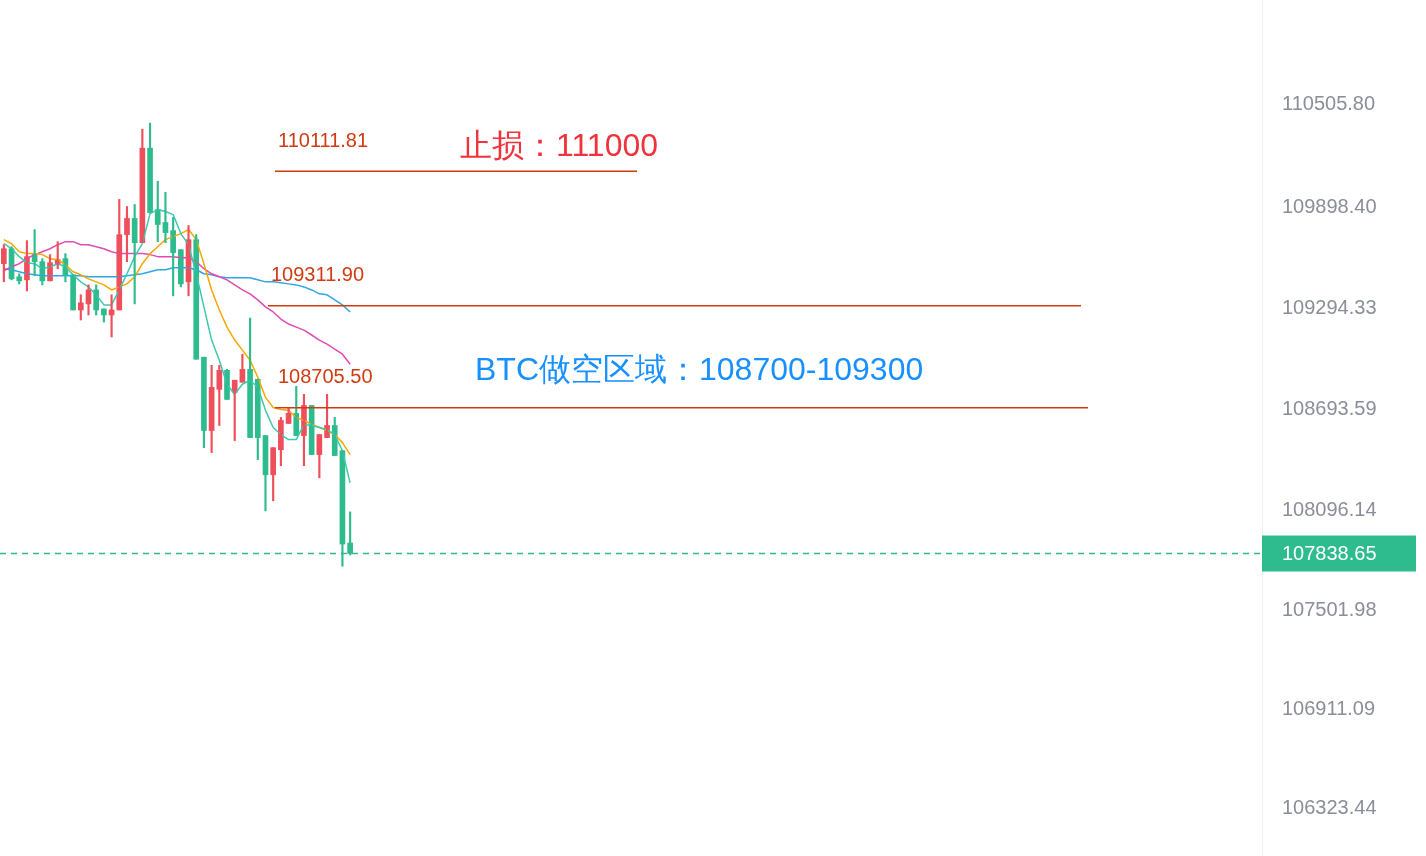  What do you see at coordinates (1329, 553) in the screenshot?
I see `ref-line-label: 107838.65` at bounding box center [1329, 553].